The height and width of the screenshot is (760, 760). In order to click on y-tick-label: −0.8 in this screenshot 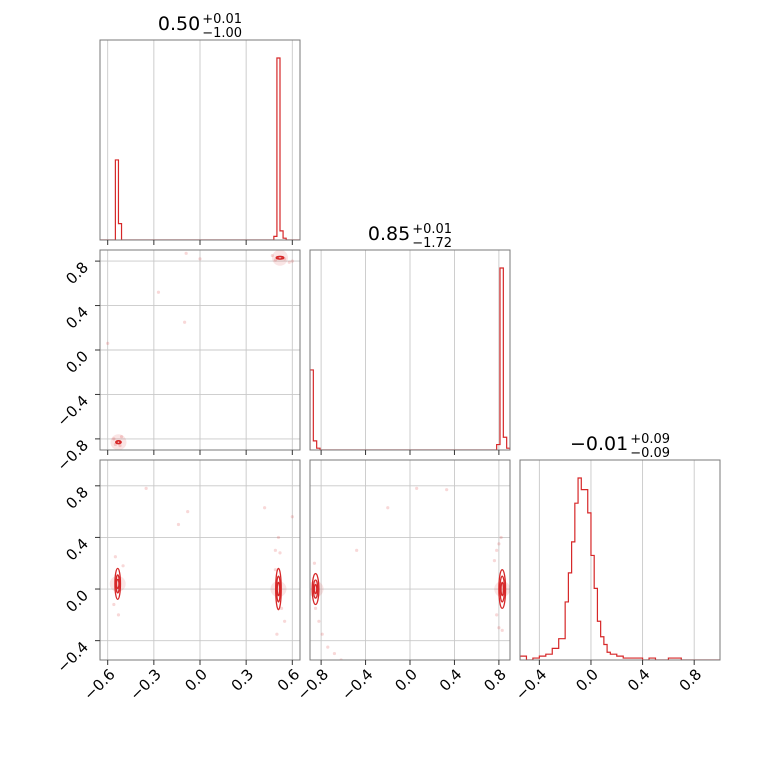, I will do `click(73, 455)`.